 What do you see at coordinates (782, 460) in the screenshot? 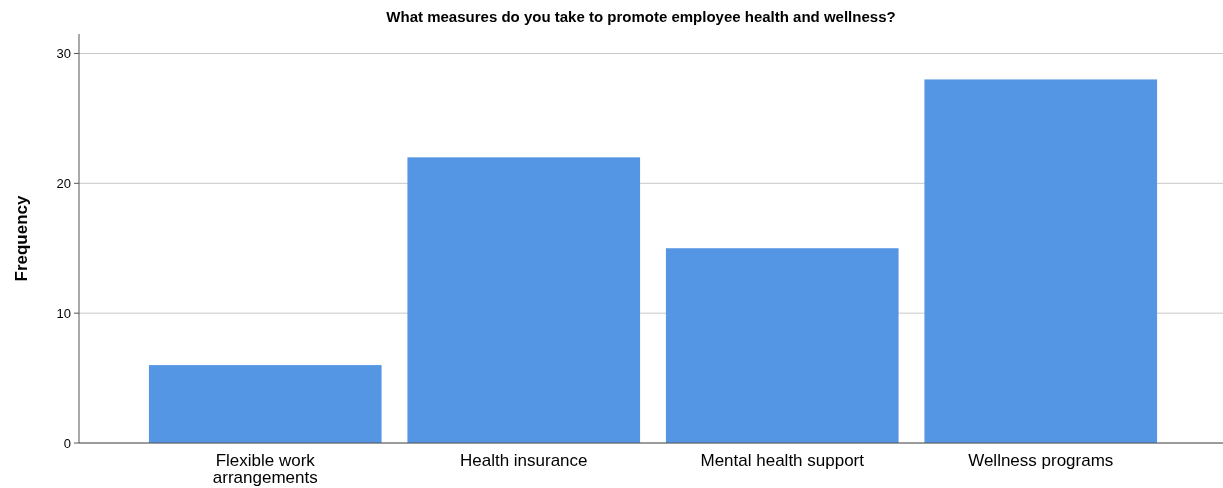
I see `x-tick-label: Mental health support` at bounding box center [782, 460].